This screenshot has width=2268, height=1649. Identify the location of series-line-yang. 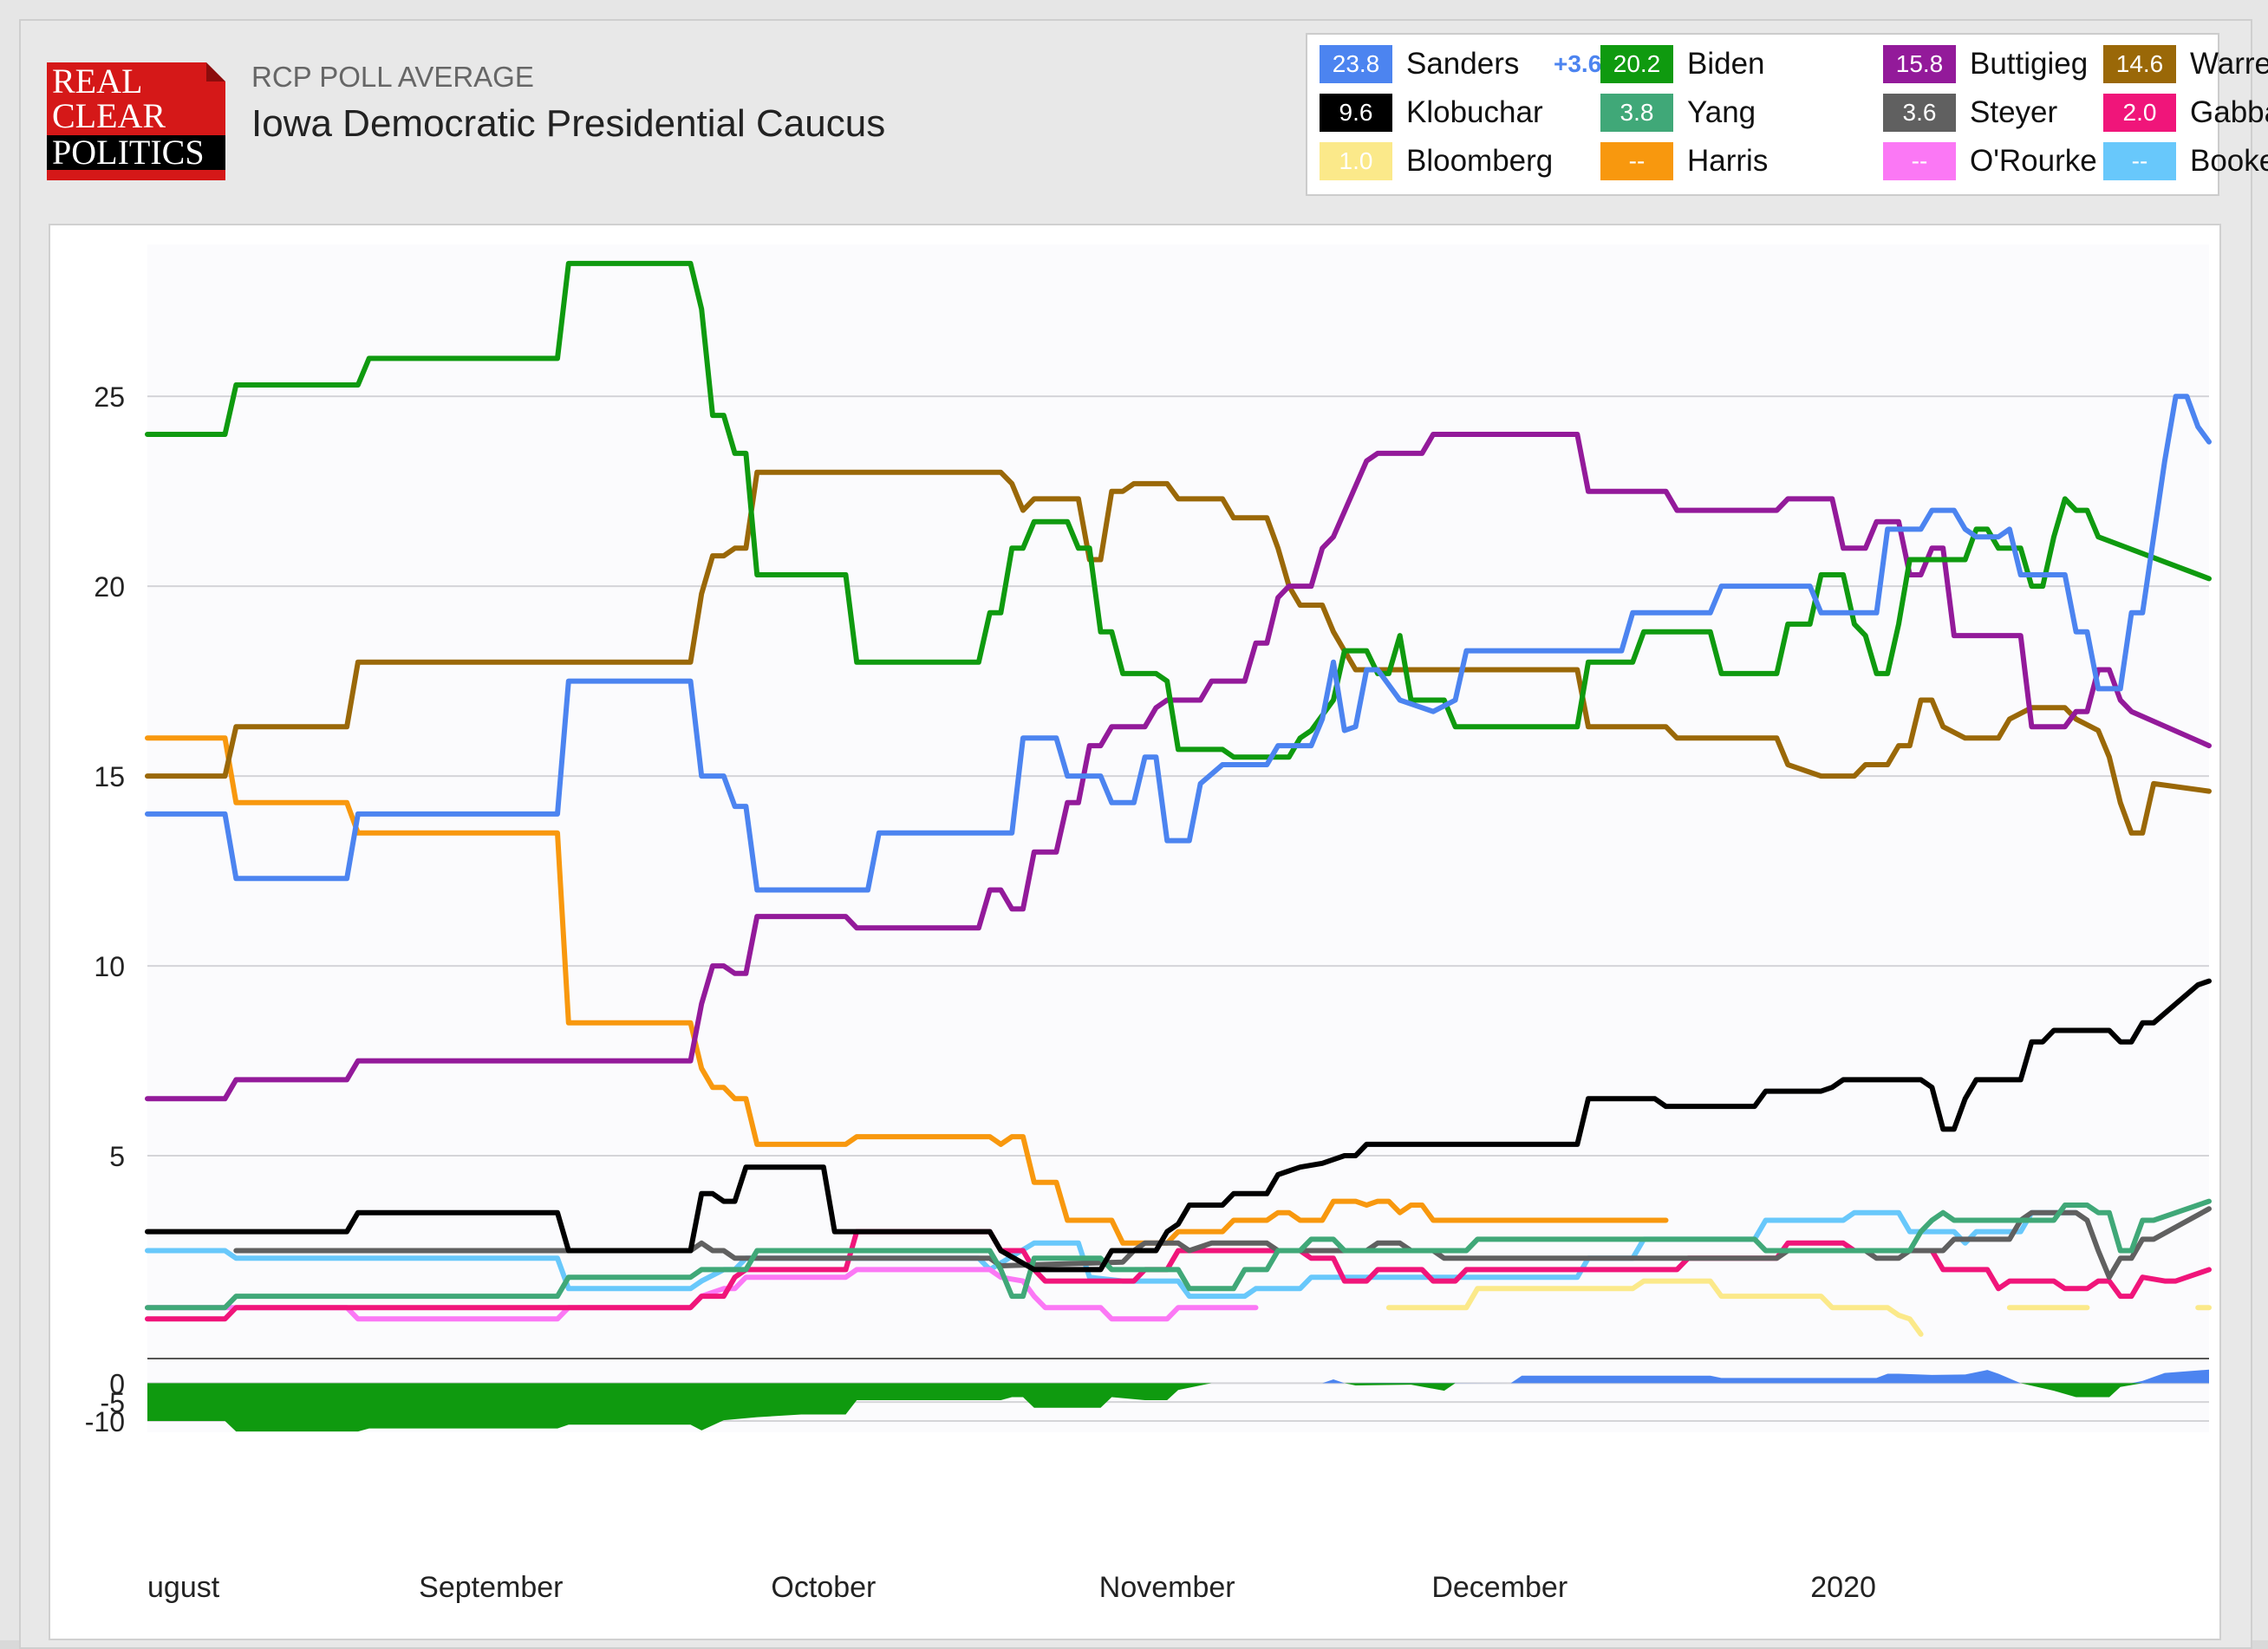
(1178, 1254).